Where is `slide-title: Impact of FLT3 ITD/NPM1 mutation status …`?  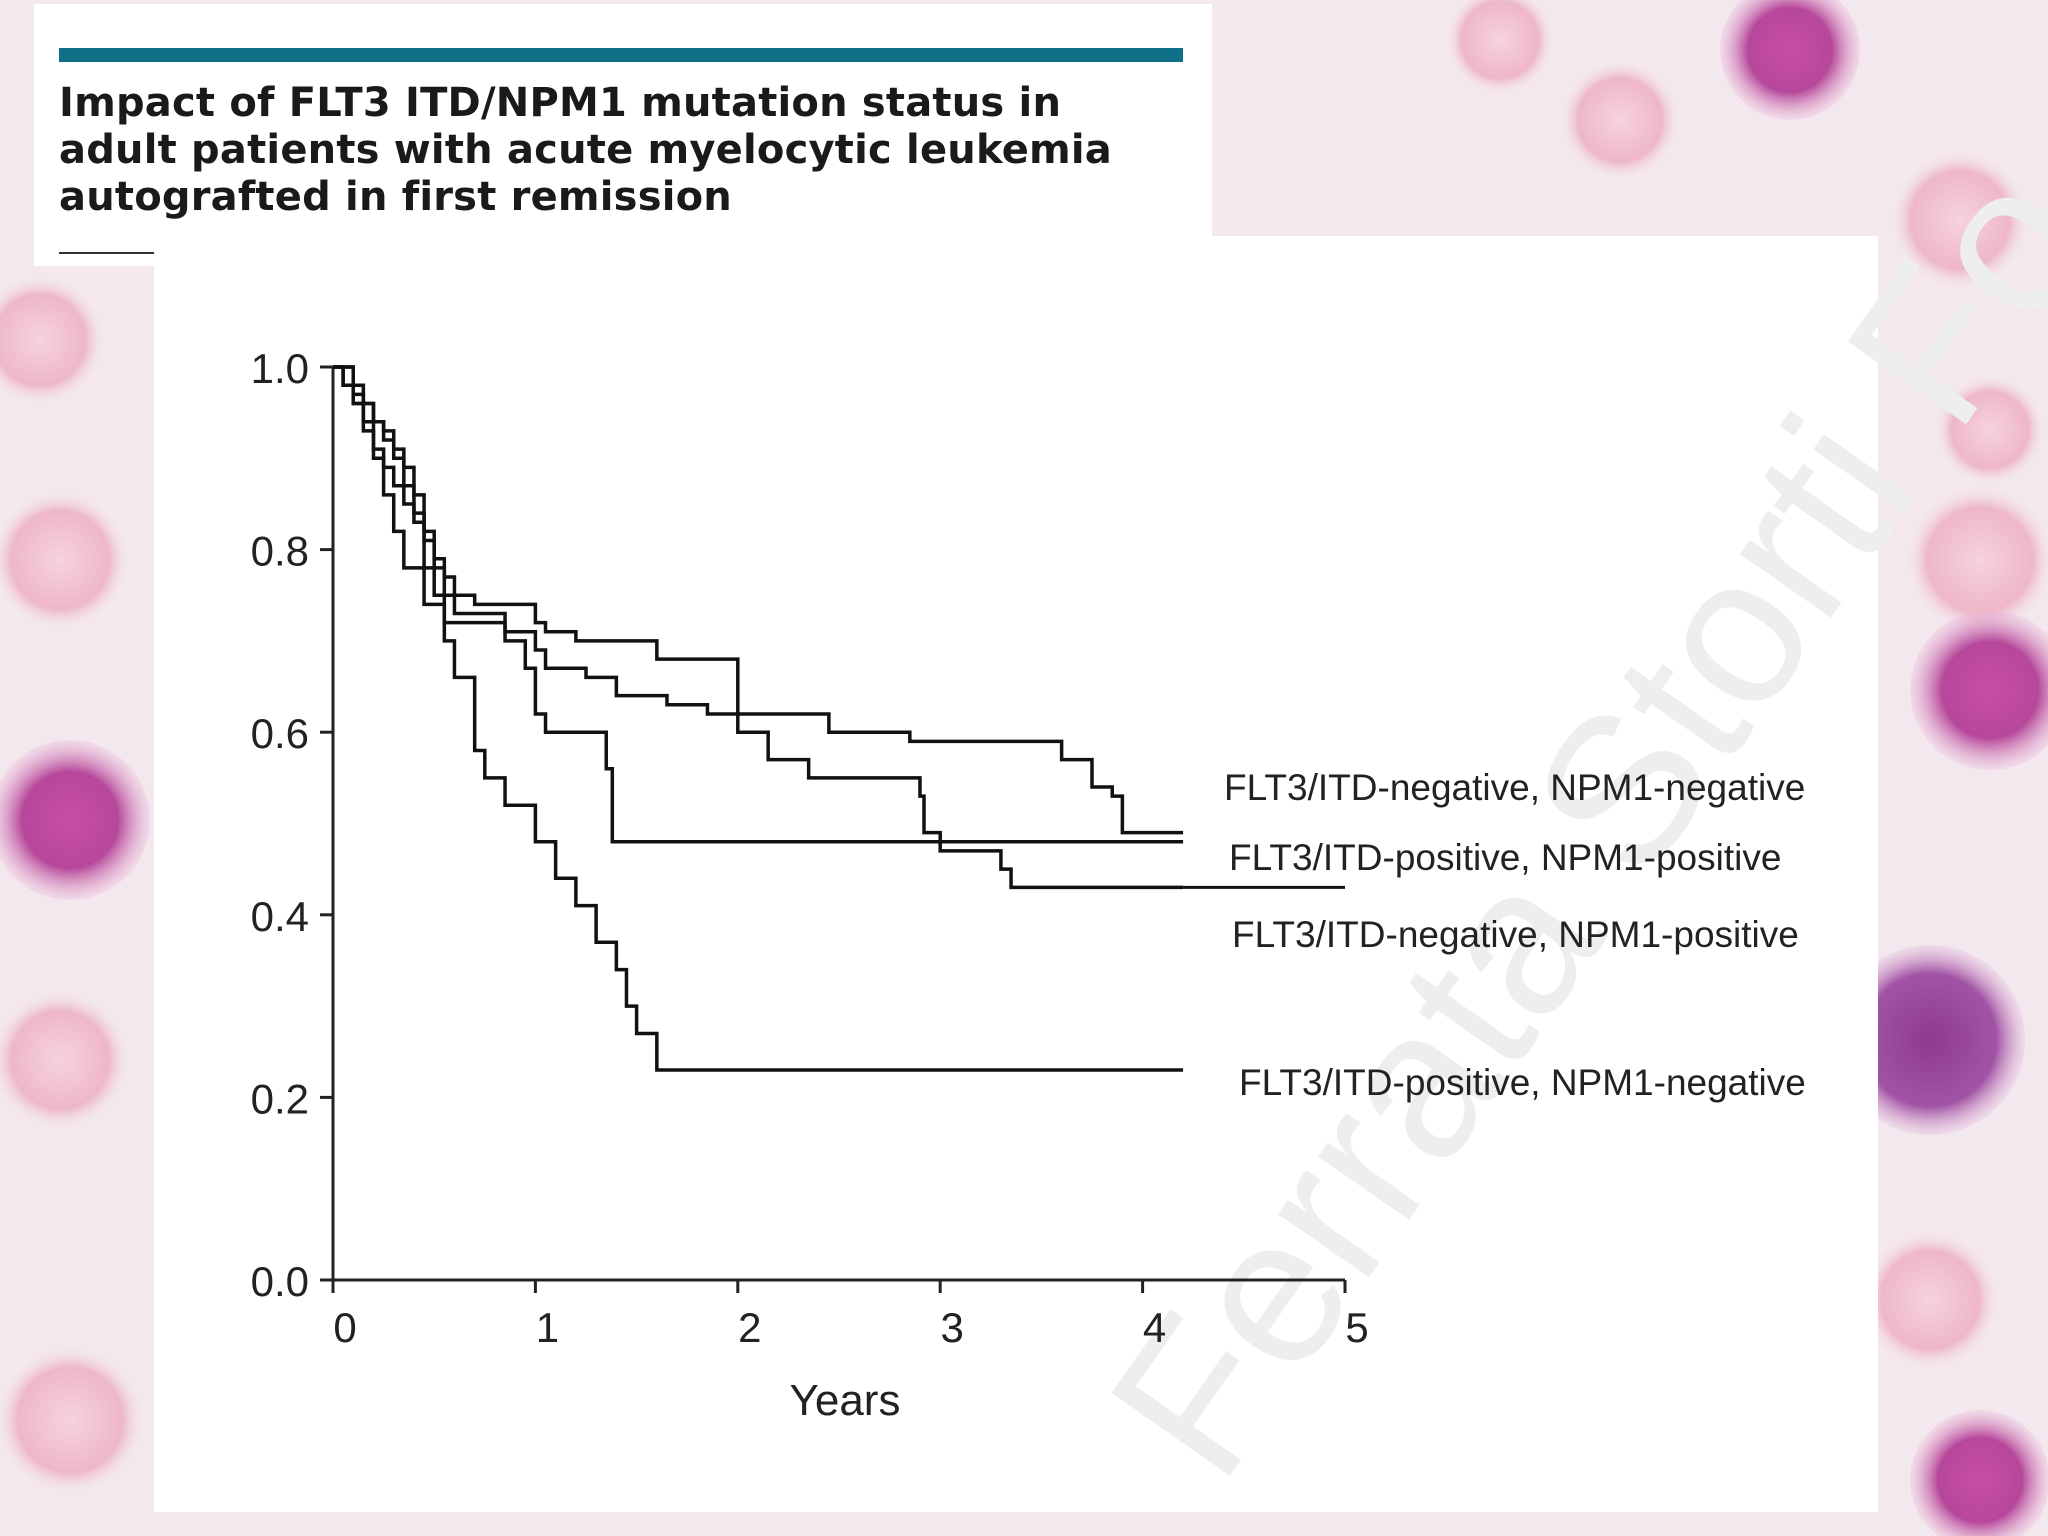 slide-title: Impact of FLT3 ITD/NPM1 mutation status … is located at coordinates (621, 150).